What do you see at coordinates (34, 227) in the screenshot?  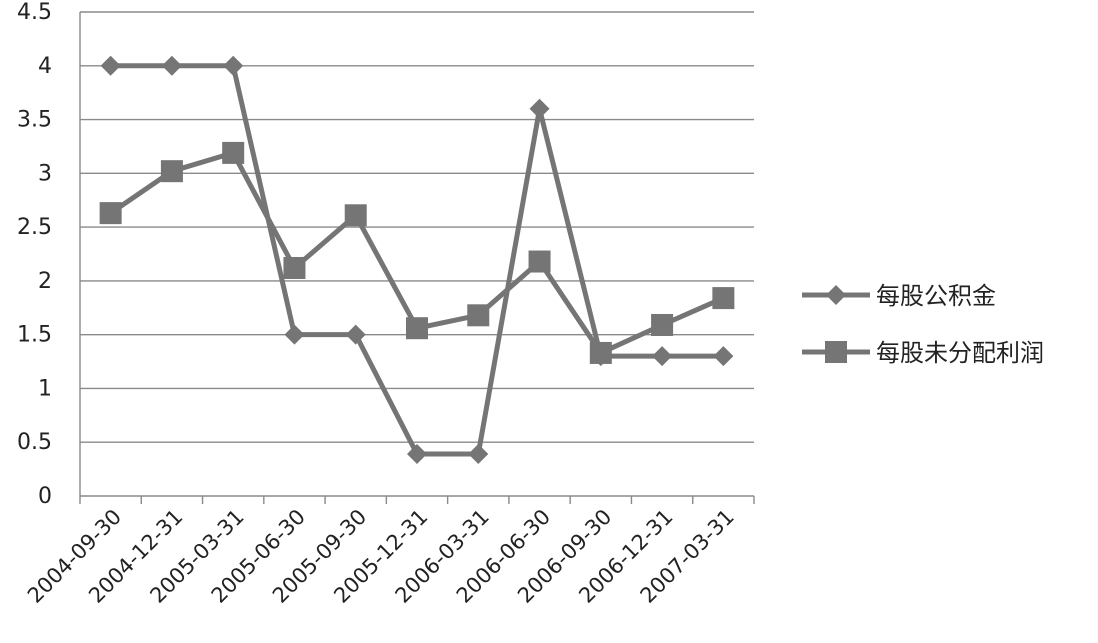 I see `y-tick-label: 2.5` at bounding box center [34, 227].